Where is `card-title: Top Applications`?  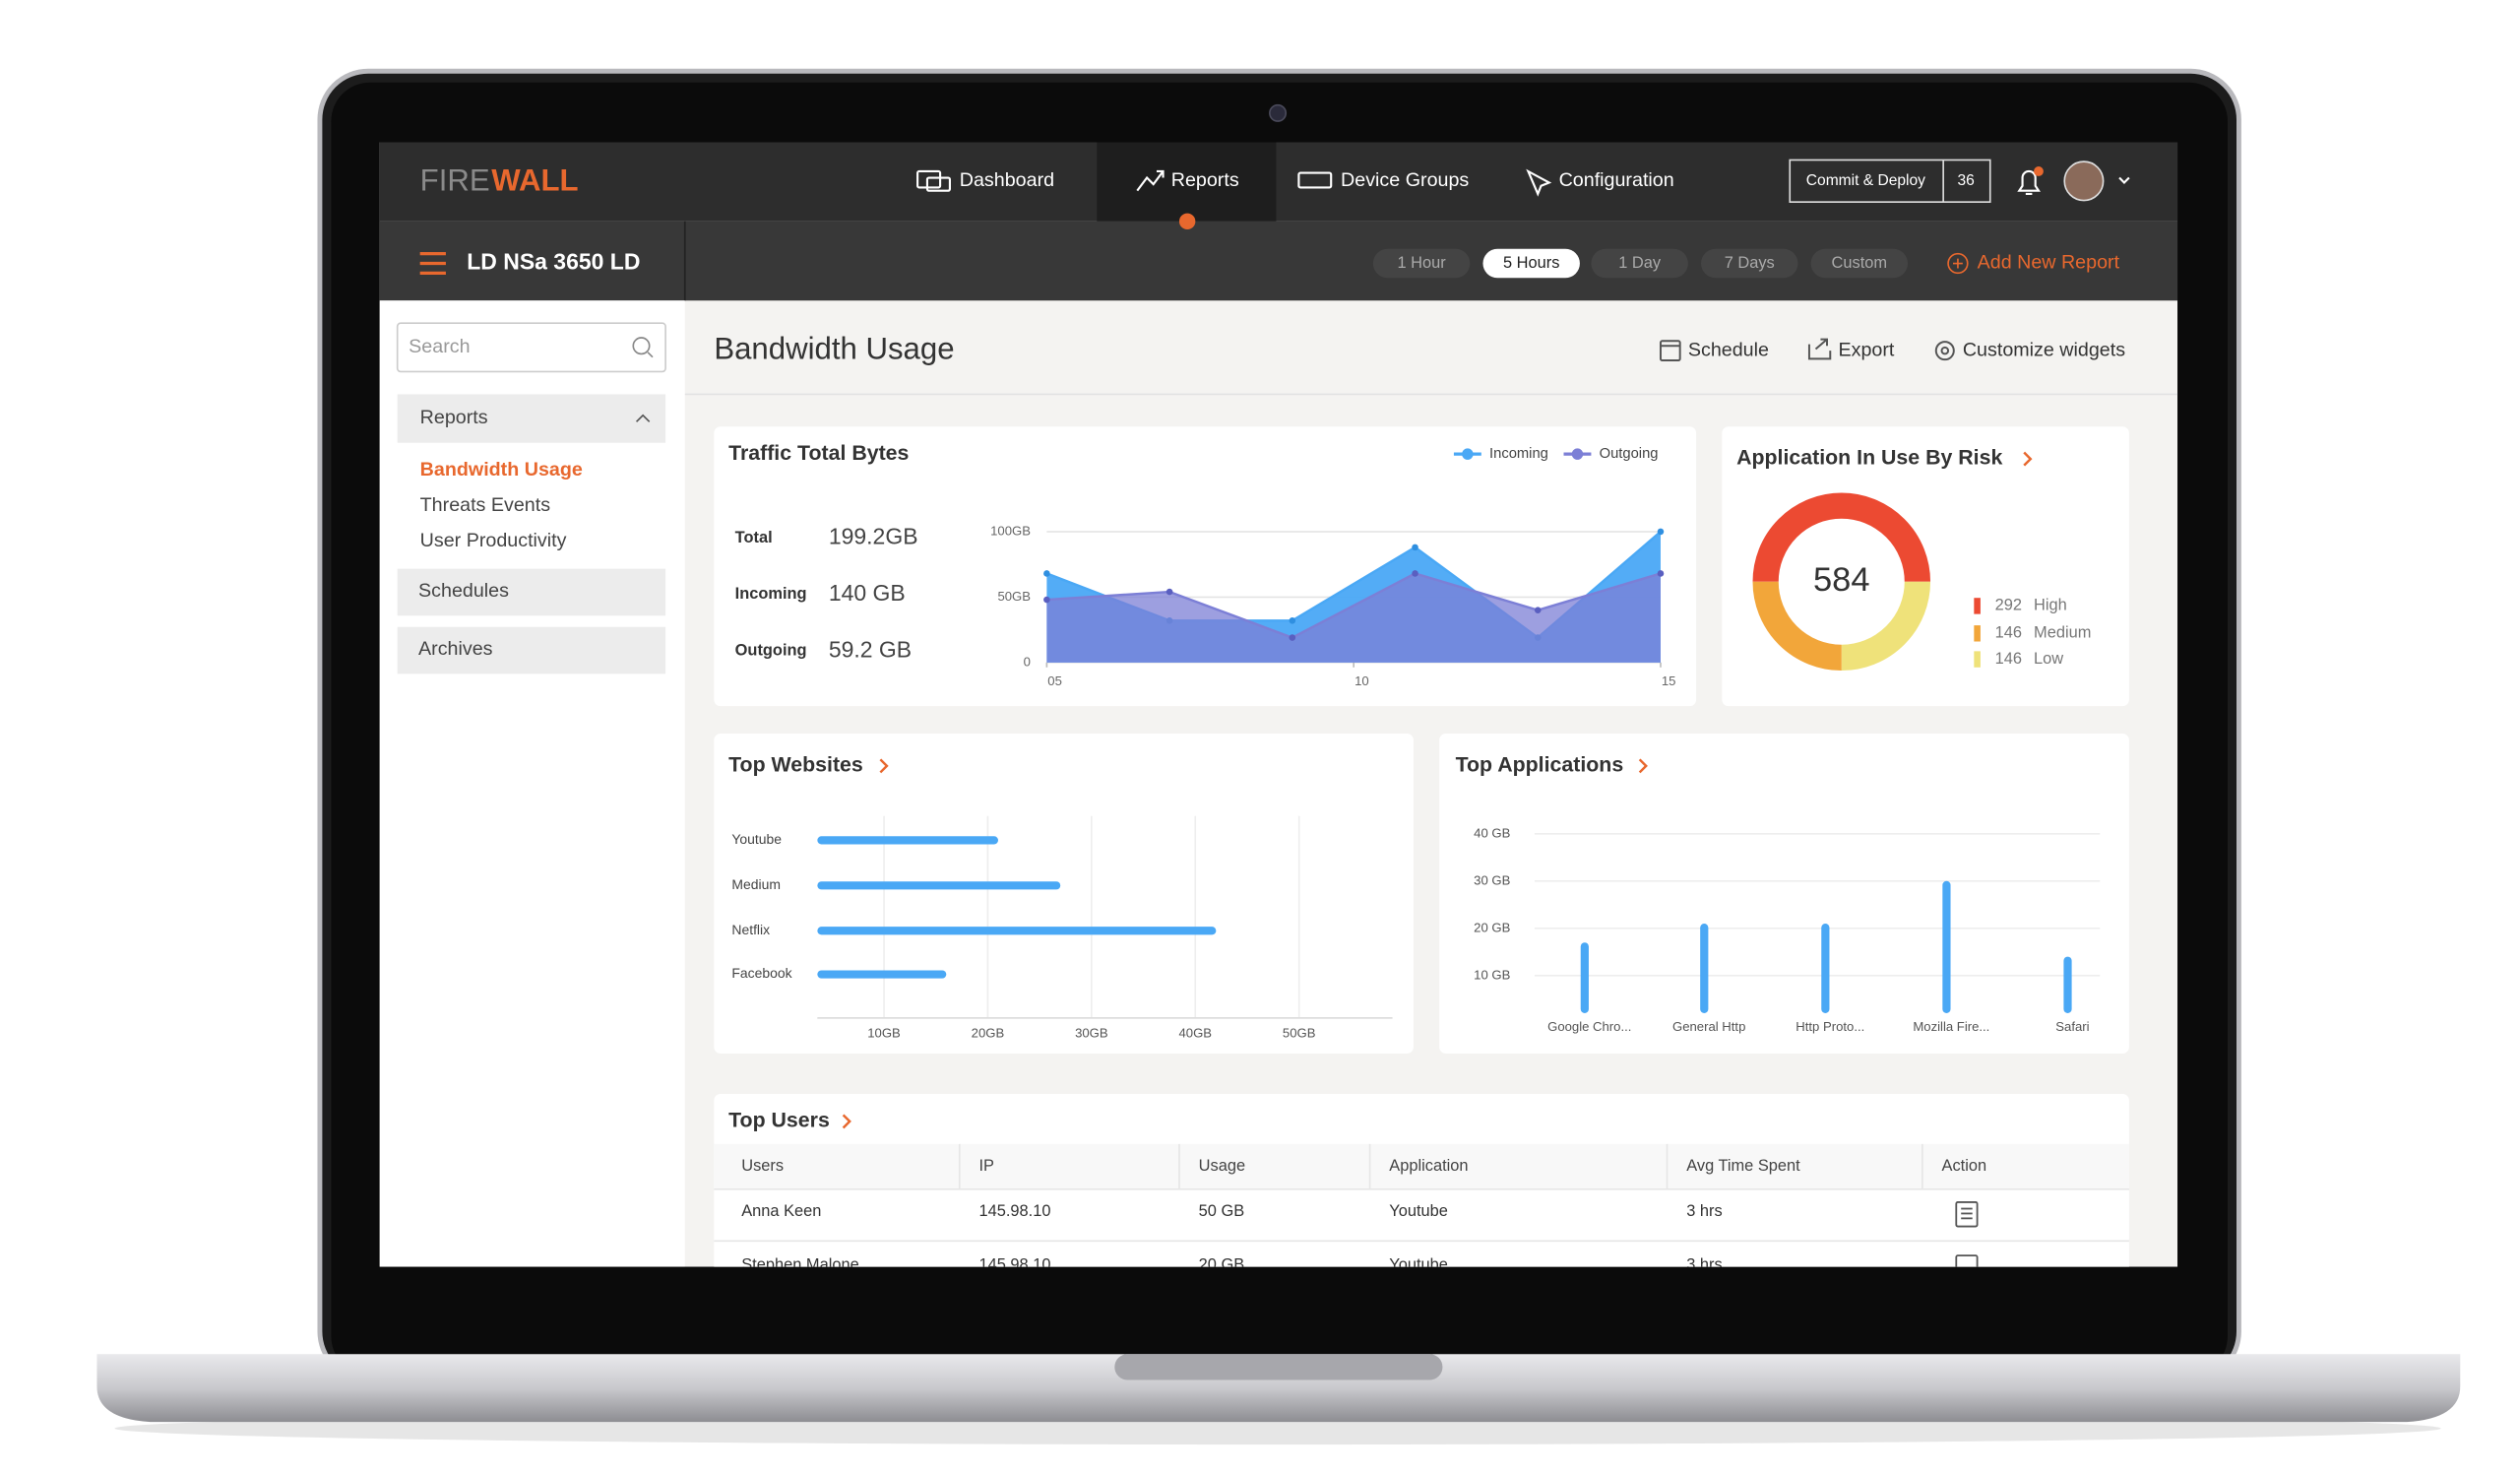 card-title: Top Applications is located at coordinates (1540, 765).